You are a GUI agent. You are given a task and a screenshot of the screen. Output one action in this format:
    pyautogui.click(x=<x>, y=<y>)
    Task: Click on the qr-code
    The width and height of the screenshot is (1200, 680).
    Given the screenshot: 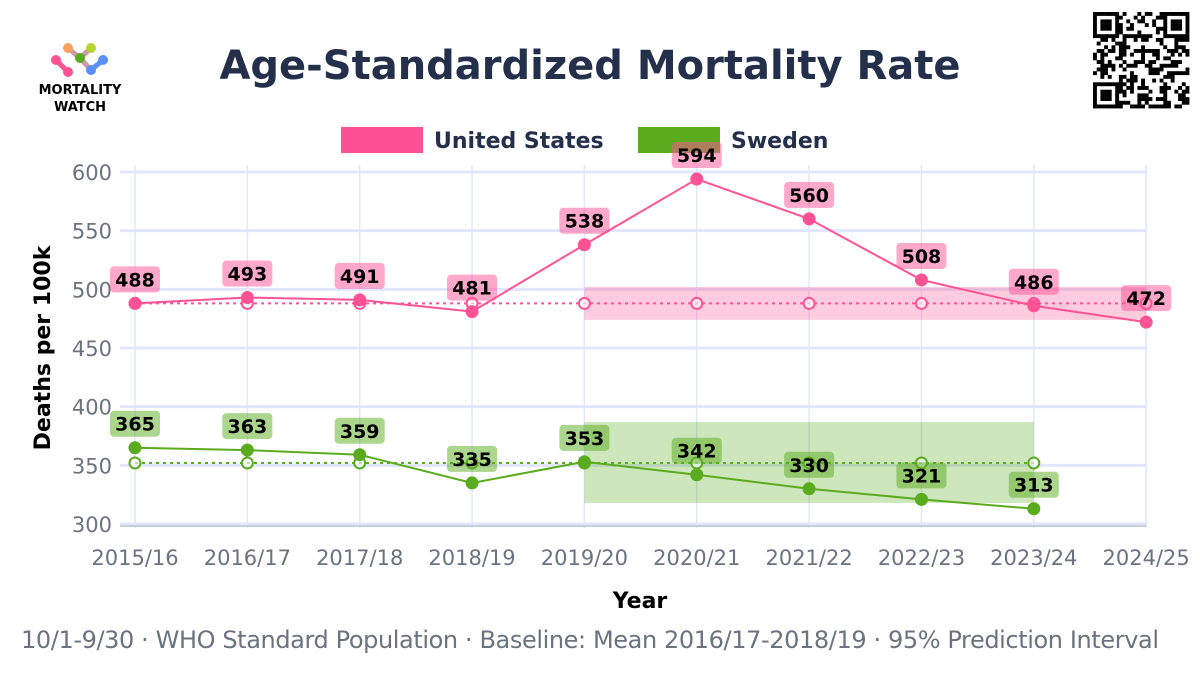 What is the action you would take?
    pyautogui.click(x=1141, y=60)
    